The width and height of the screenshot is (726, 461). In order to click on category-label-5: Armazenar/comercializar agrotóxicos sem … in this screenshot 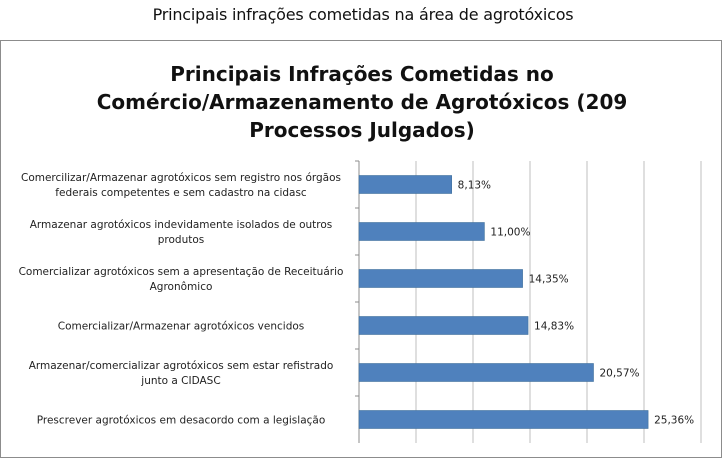, I will do `click(181, 366)`.